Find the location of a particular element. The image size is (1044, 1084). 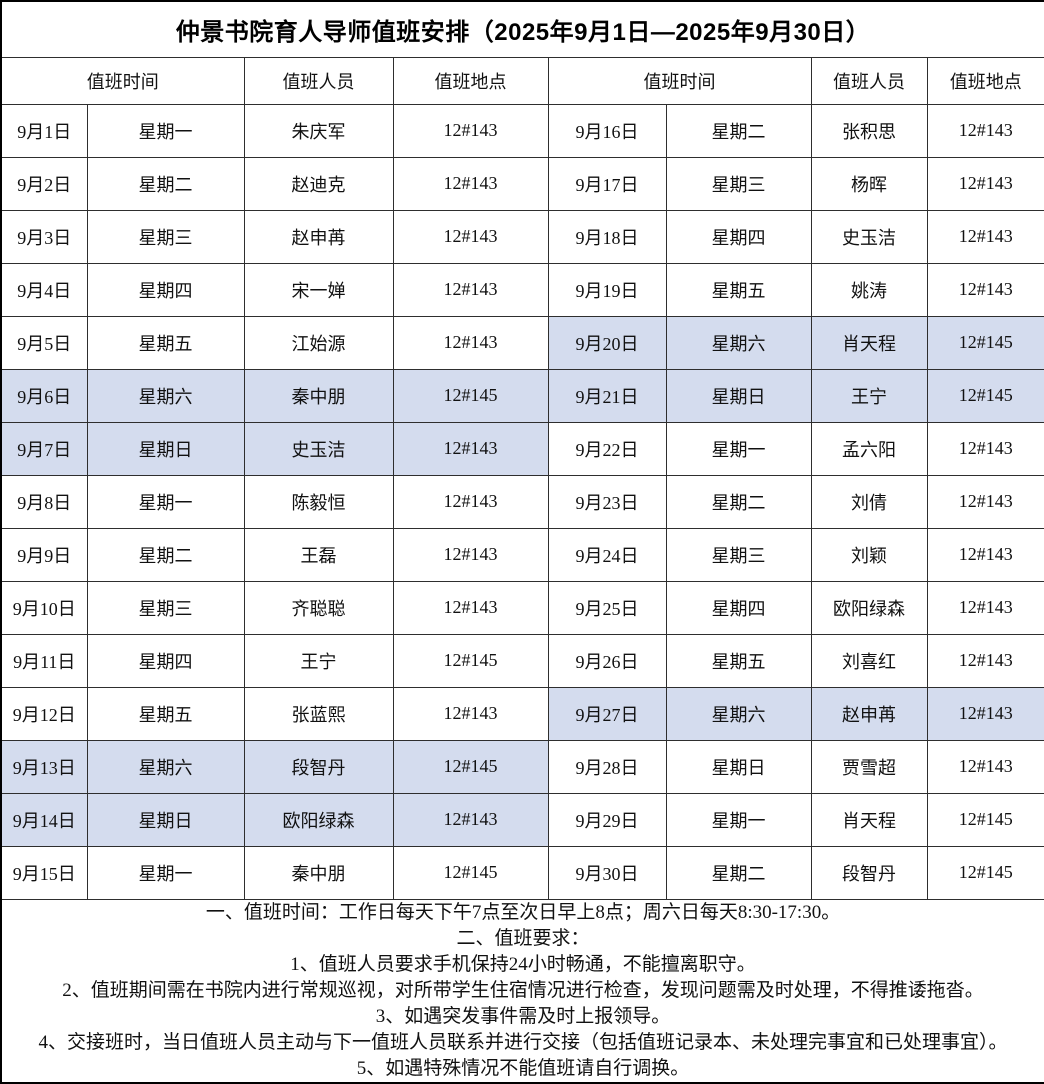

table-row: 9月4日 星期四 宋一婵 12#143 9月19日 星期五 姚涛 12#143 is located at coordinates (522, 289).